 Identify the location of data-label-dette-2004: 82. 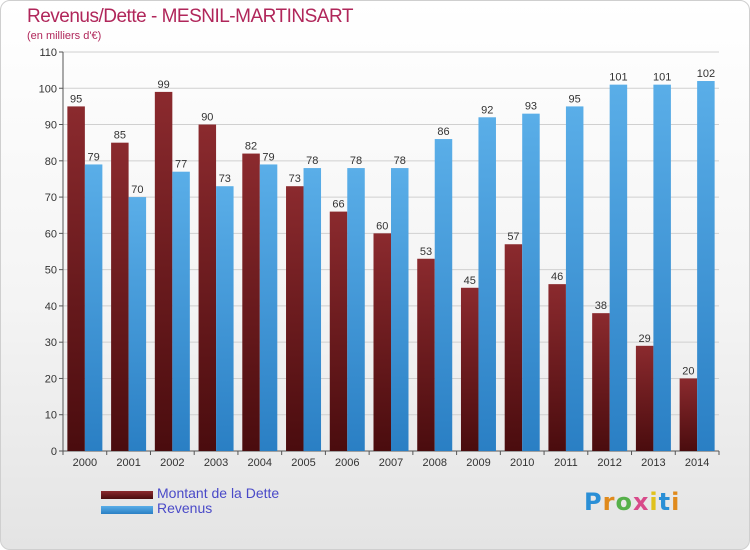
(251, 147).